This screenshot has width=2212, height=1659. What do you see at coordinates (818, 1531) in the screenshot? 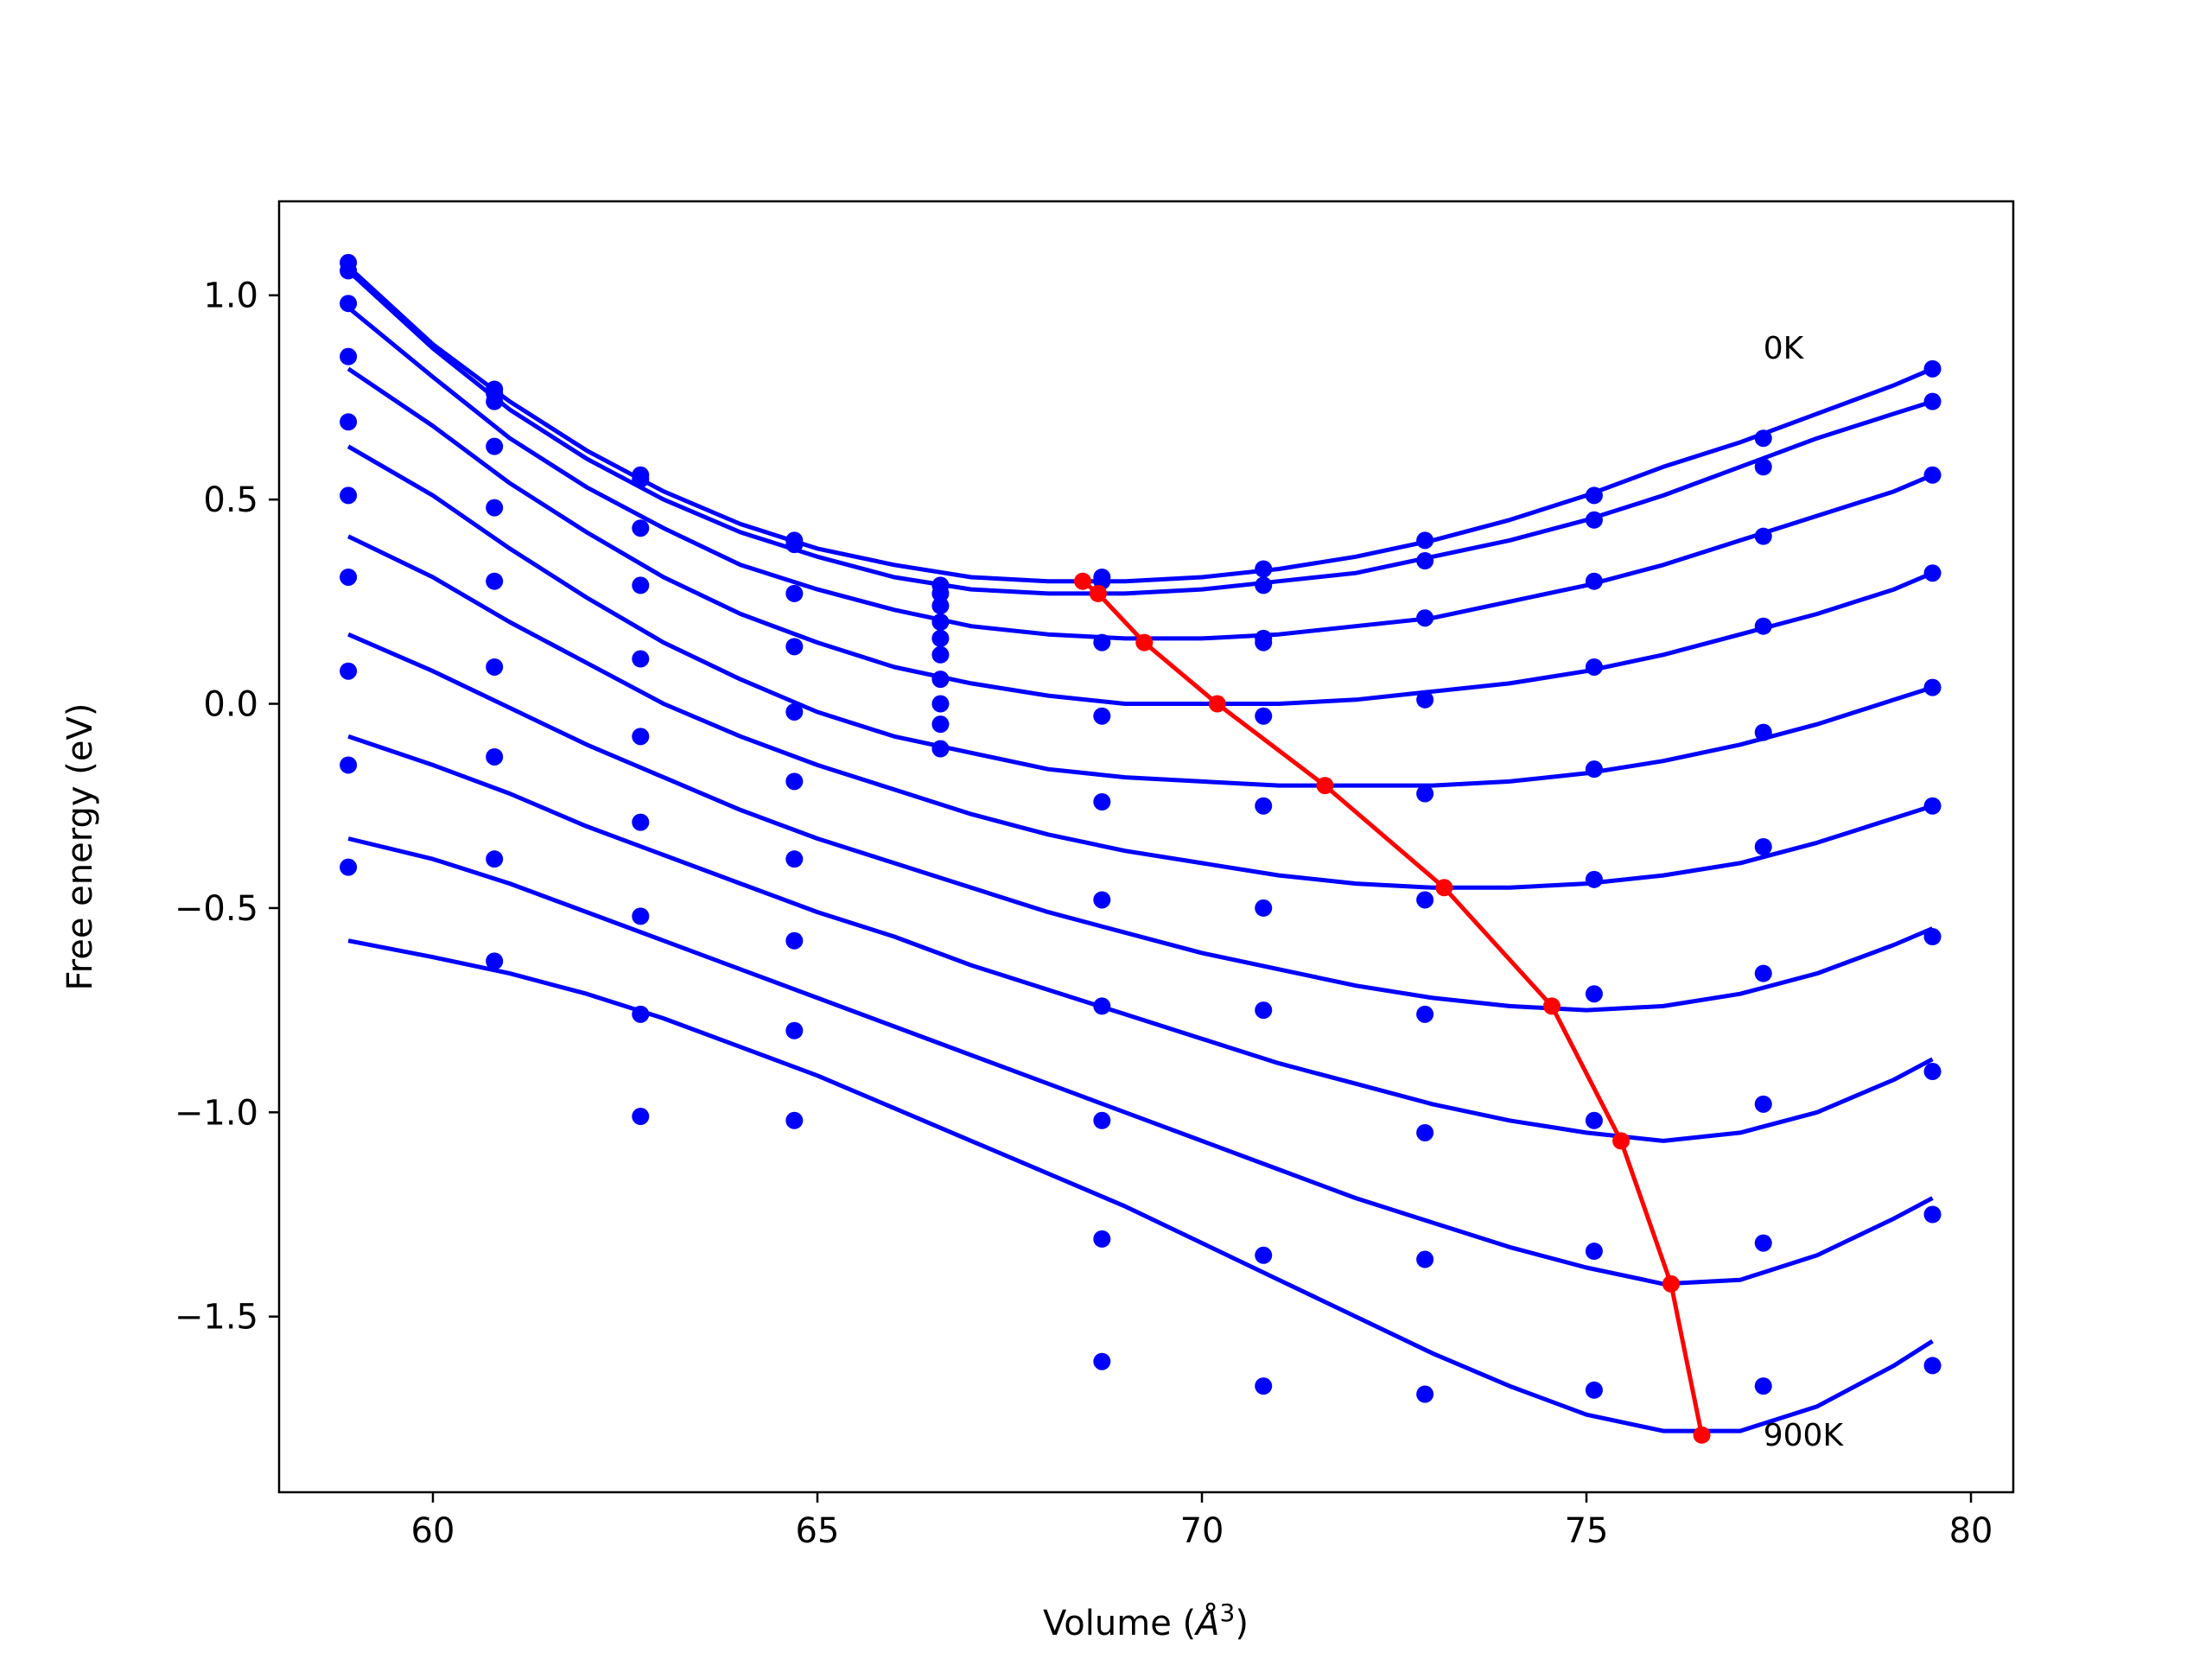
I see `x-tick-label: 65` at bounding box center [818, 1531].